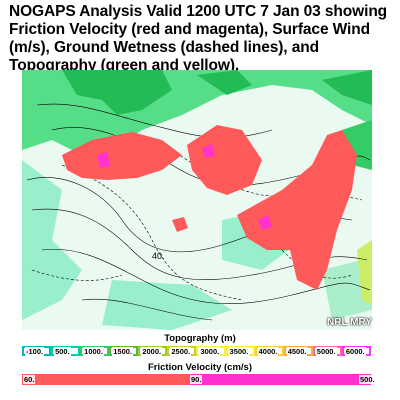 Image resolution: width=400 pixels, height=400 pixels. I want to click on topography-legend-label: 1000., so click(93, 351).